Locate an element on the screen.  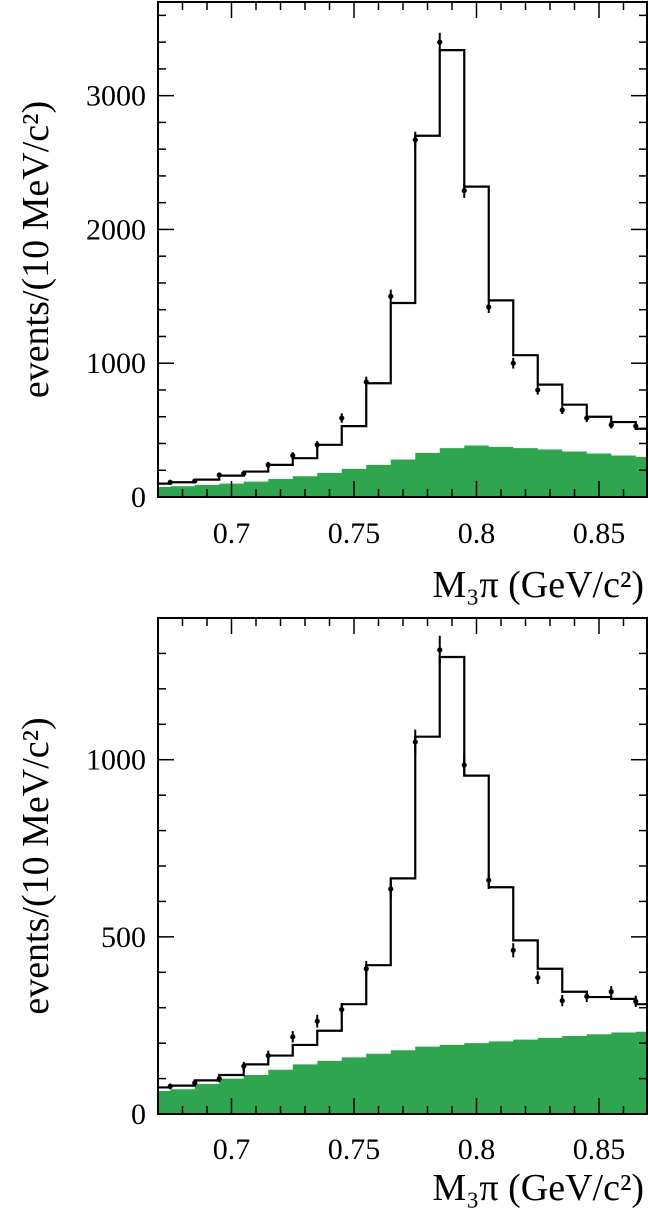
y-tick-label: 1000 is located at coordinates (116, 363).